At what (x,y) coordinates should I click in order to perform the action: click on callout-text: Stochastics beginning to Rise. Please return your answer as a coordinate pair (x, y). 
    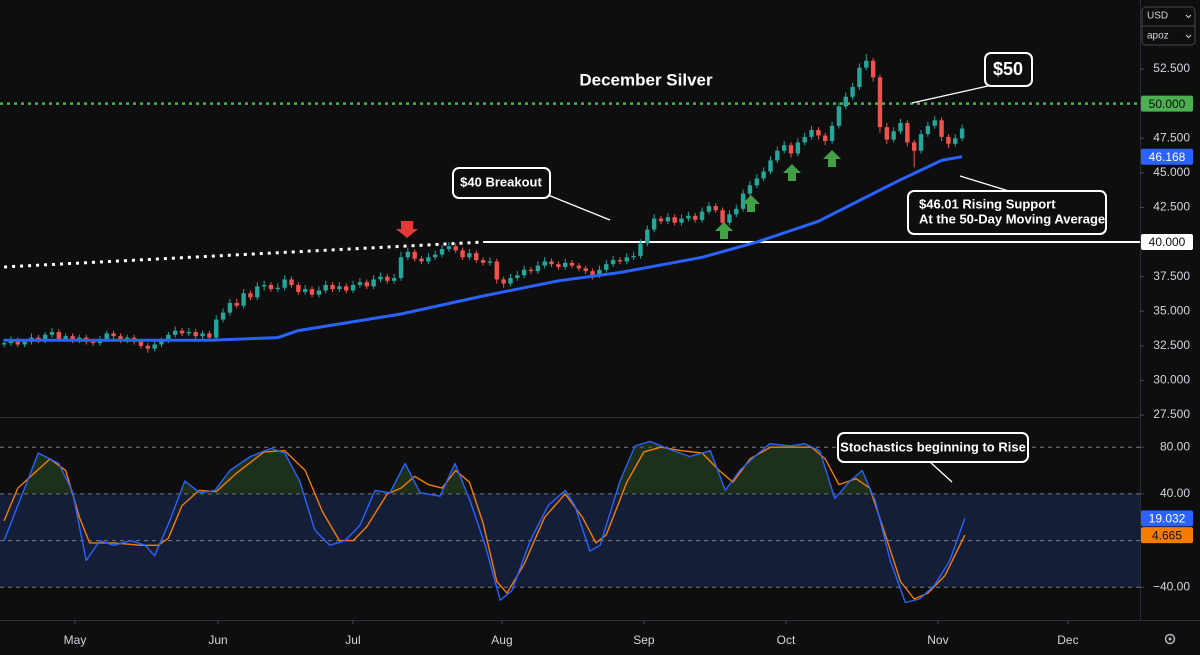
    Looking at the image, I should click on (933, 446).